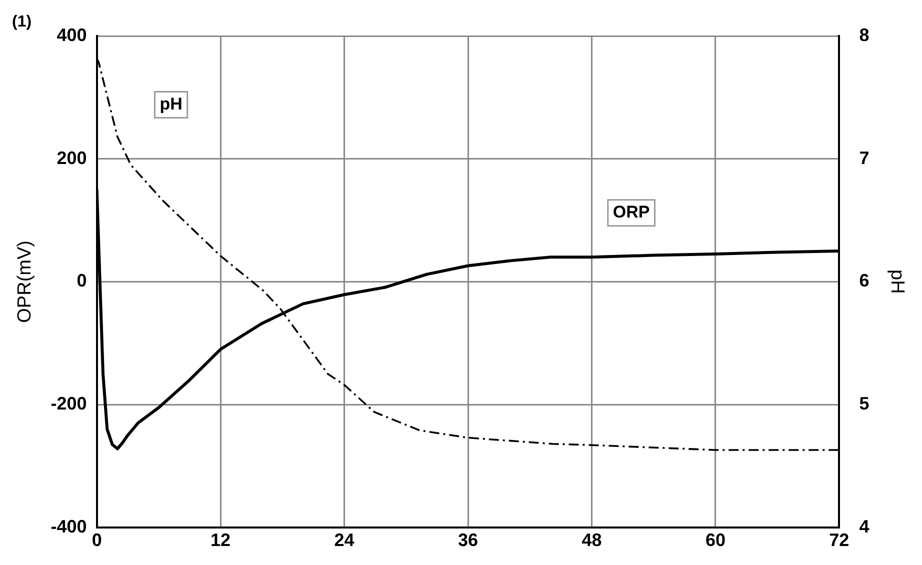  Describe the element at coordinates (864, 34) in the screenshot. I see `y2-tick-label: 8` at that location.